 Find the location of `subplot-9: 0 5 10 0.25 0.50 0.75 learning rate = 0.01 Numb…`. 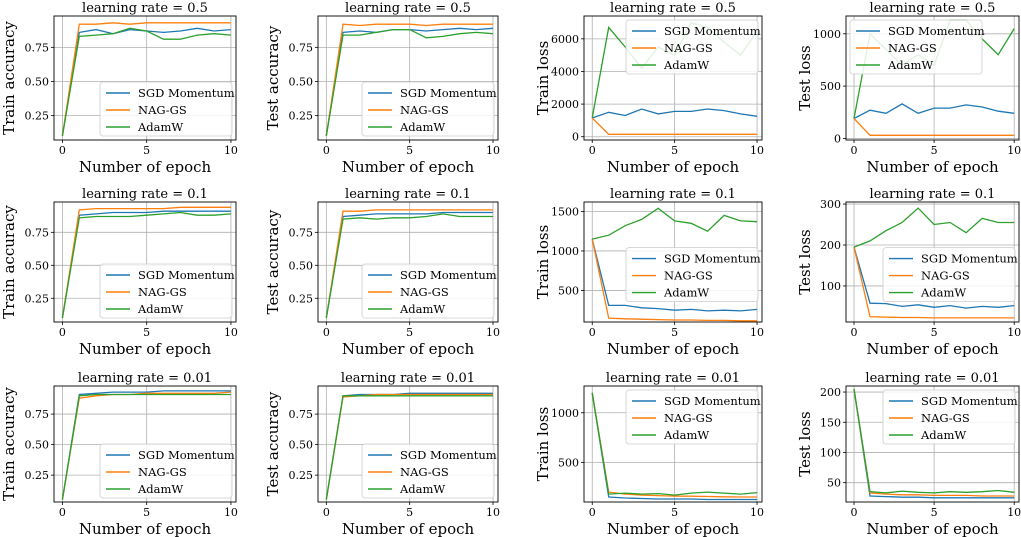

subplot-9: 0 5 10 0.25 0.50 0.75 learning rate = 0.01 Numb… is located at coordinates (119, 454).